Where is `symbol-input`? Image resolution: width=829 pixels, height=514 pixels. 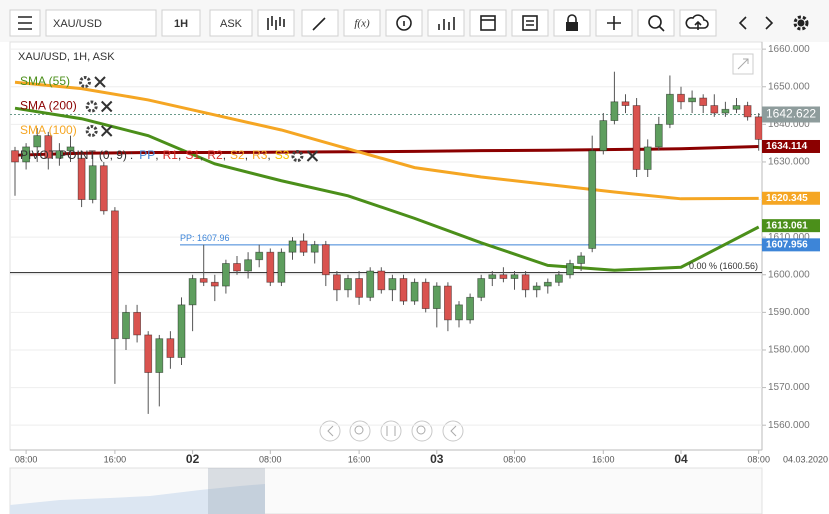
symbol-input is located at coordinates (101, 23).